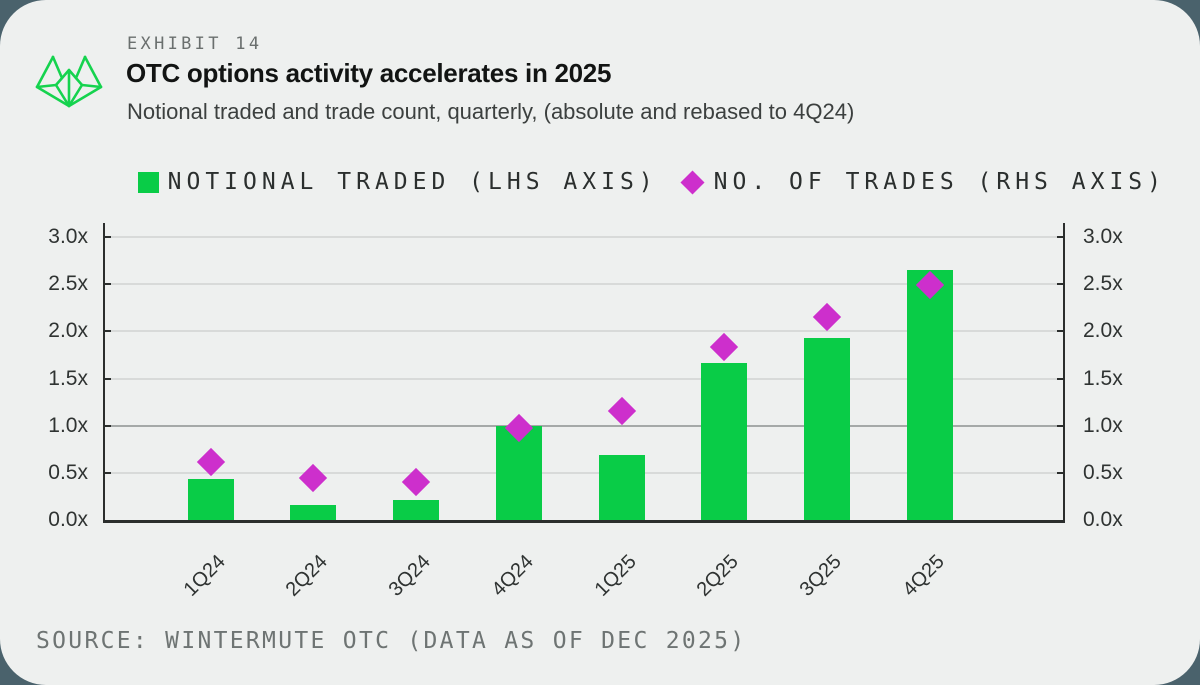 This screenshot has height=685, width=1200. Describe the element at coordinates (584, 521) in the screenshot. I see `axis-spine-bottom` at that location.